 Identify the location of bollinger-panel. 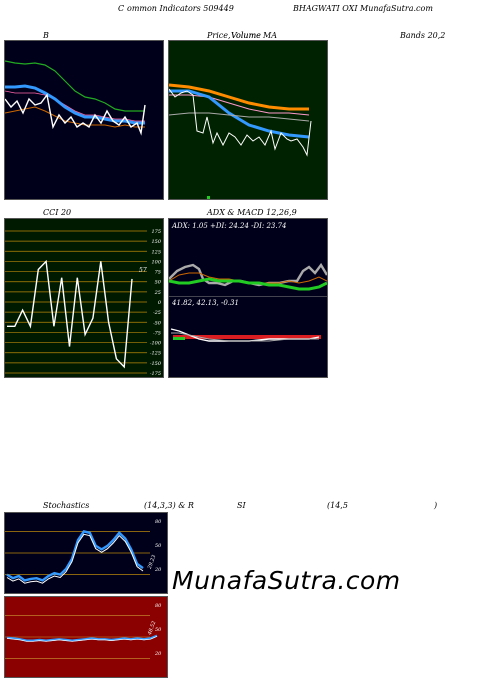
(84, 120).